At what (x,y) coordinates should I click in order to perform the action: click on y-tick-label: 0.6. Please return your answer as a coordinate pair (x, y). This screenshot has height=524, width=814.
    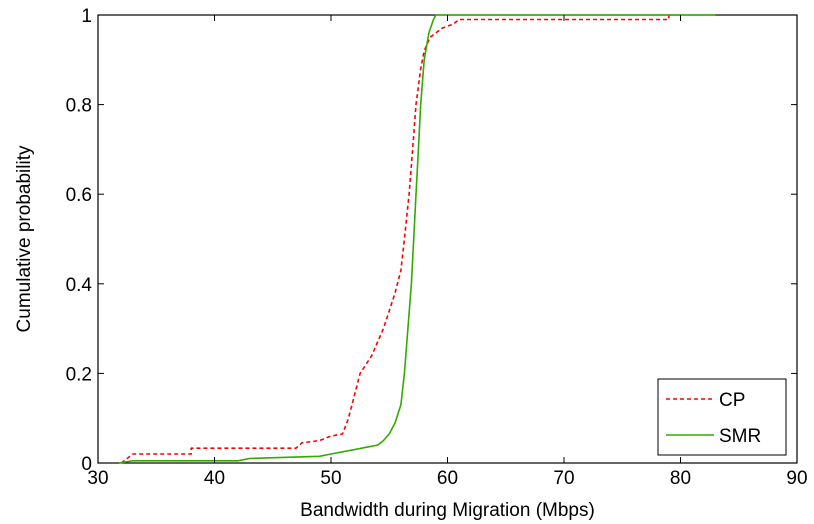
    Looking at the image, I should click on (79, 195).